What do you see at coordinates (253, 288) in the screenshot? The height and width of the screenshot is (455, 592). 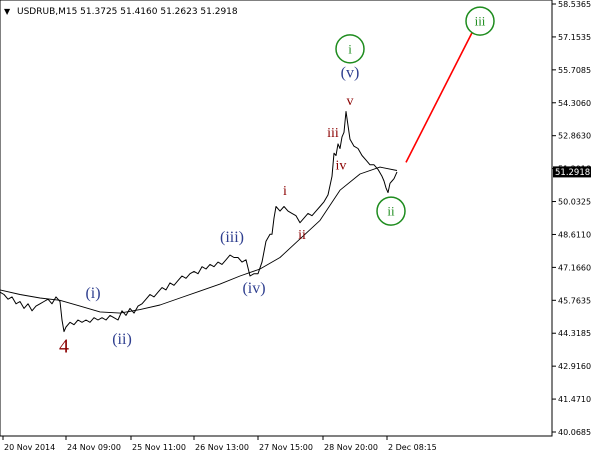 I see `wave-label: (iv)` at bounding box center [253, 288].